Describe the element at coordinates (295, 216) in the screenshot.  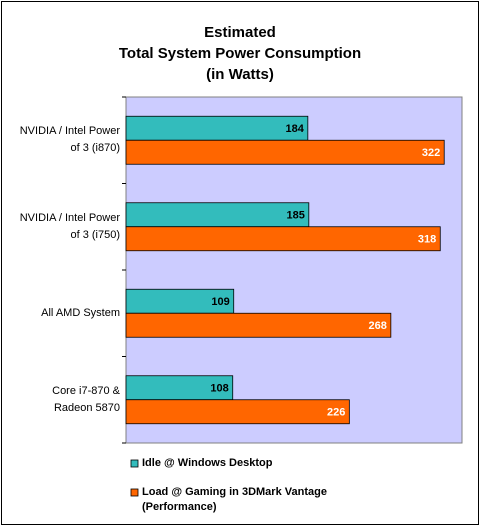
I see `data-label: 185` at that location.